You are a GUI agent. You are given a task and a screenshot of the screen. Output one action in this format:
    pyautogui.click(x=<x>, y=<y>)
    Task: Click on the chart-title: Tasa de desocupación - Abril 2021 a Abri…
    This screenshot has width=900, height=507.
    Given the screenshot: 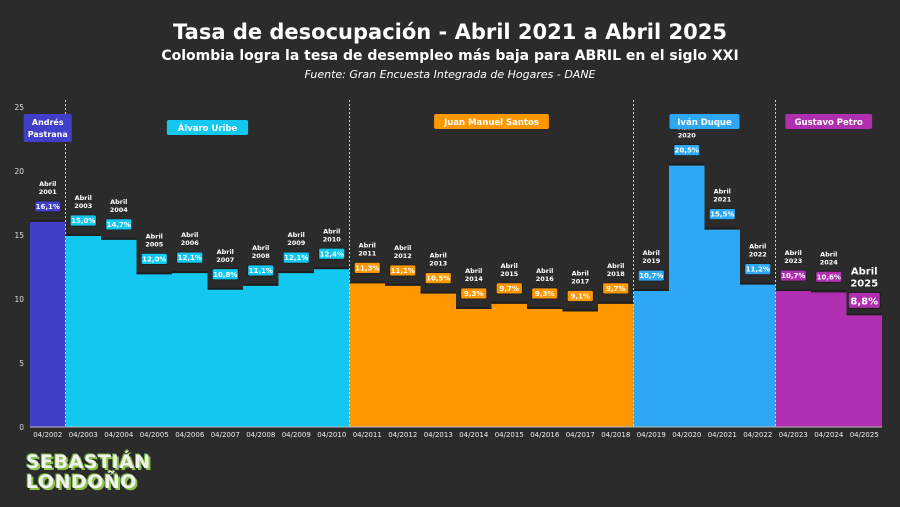 What is the action you would take?
    pyautogui.click(x=450, y=32)
    